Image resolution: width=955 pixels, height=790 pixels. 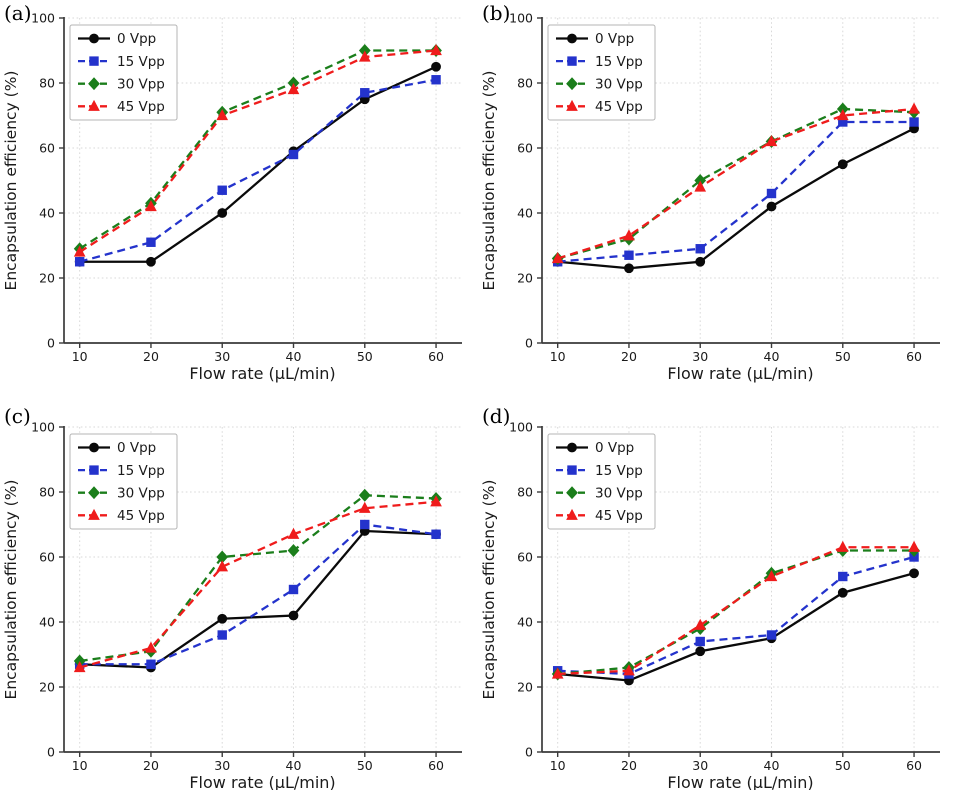 I want to click on x-tick-label: 20, so click(x=151, y=765).